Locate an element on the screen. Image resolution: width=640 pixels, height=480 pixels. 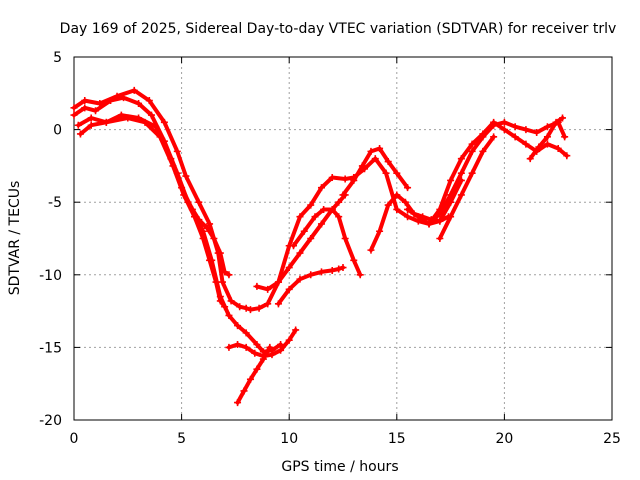
y-tick-label: 0 is located at coordinates (57, 131).